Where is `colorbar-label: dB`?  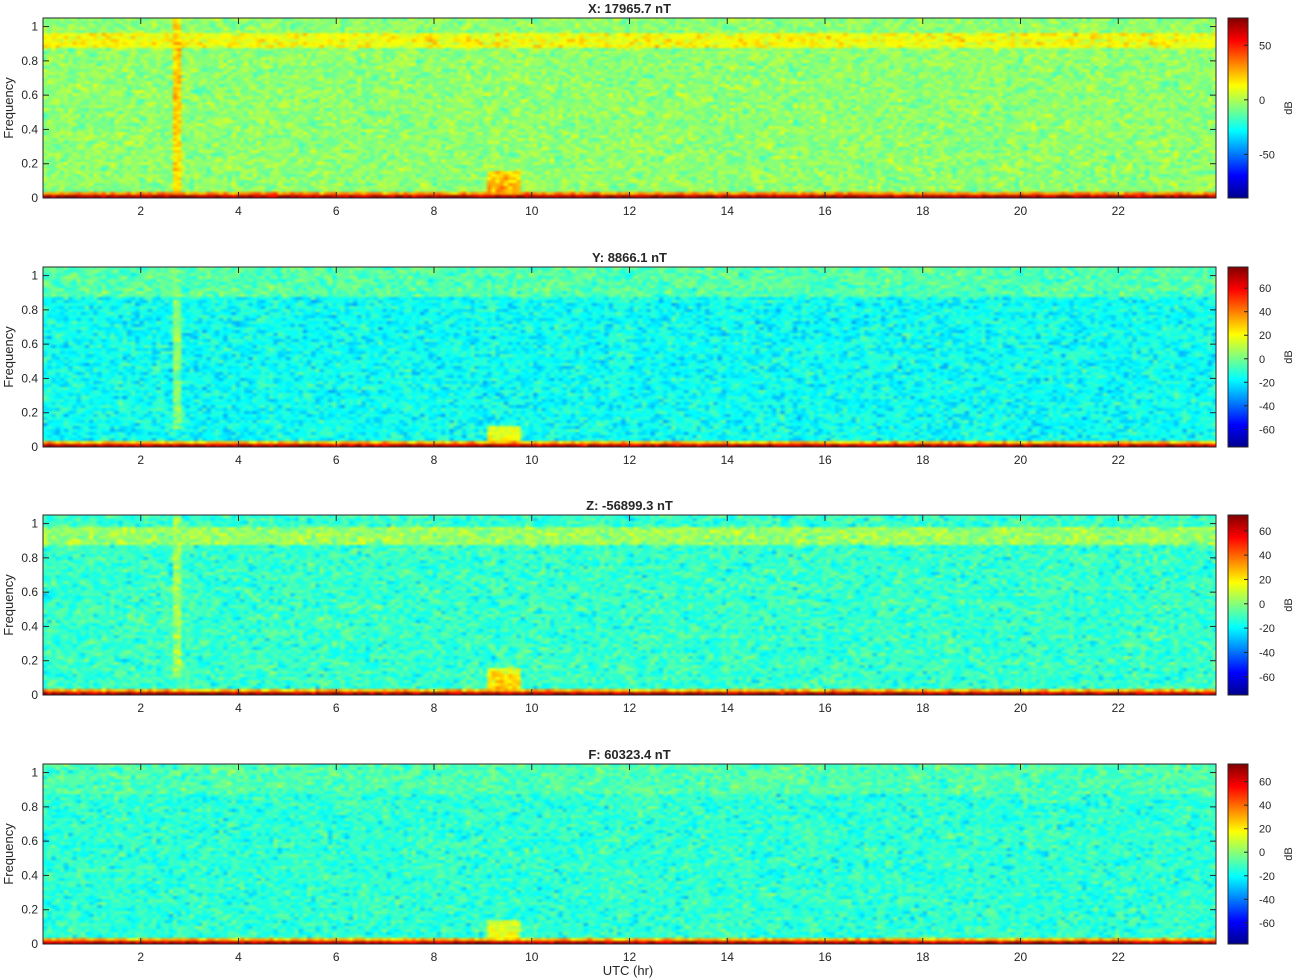 colorbar-label: dB is located at coordinates (1289, 604).